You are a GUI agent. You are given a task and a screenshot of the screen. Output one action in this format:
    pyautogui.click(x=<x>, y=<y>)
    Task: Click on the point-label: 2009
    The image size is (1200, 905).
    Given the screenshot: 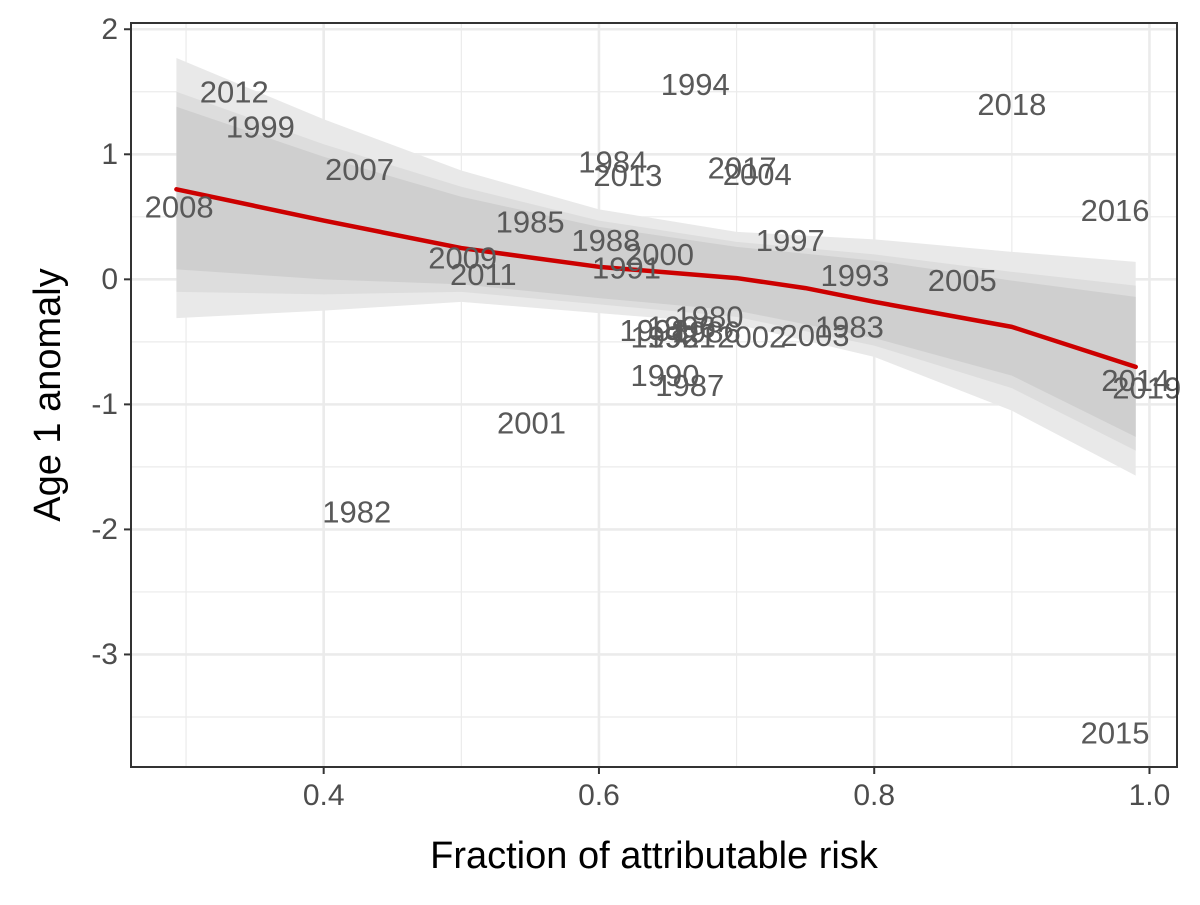 What is the action you would take?
    pyautogui.click(x=462, y=258)
    